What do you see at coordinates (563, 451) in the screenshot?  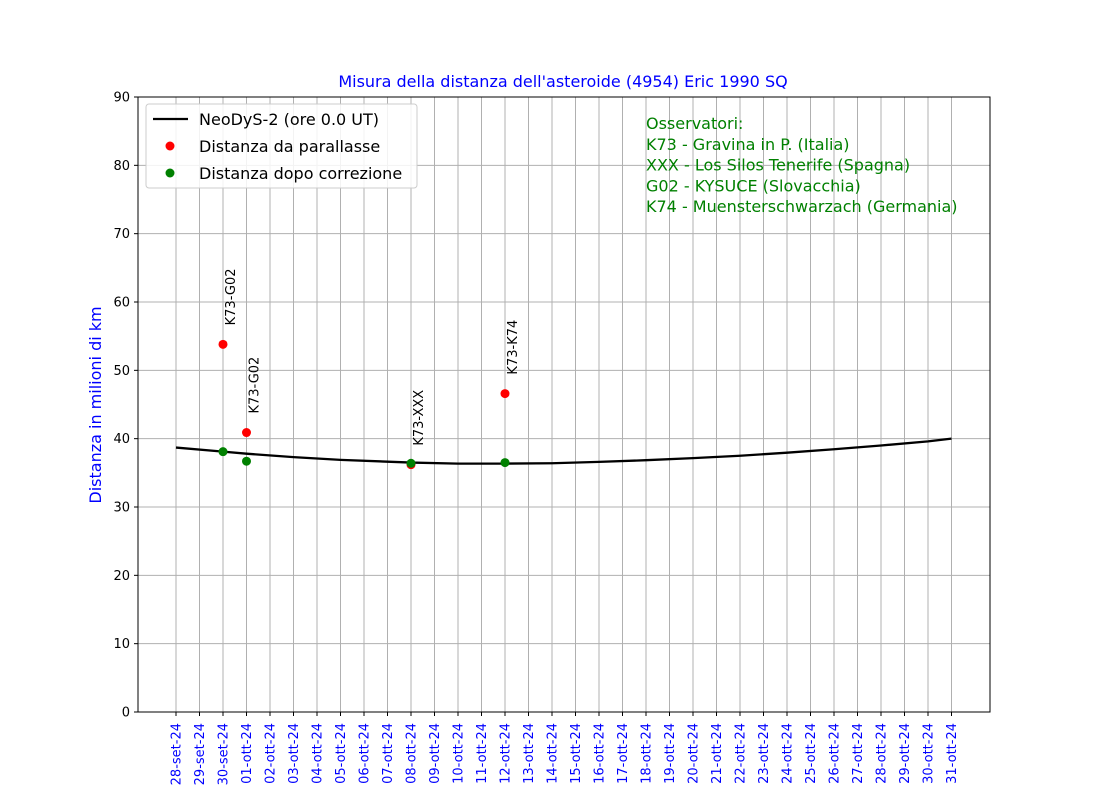 I see `series-line` at bounding box center [563, 451].